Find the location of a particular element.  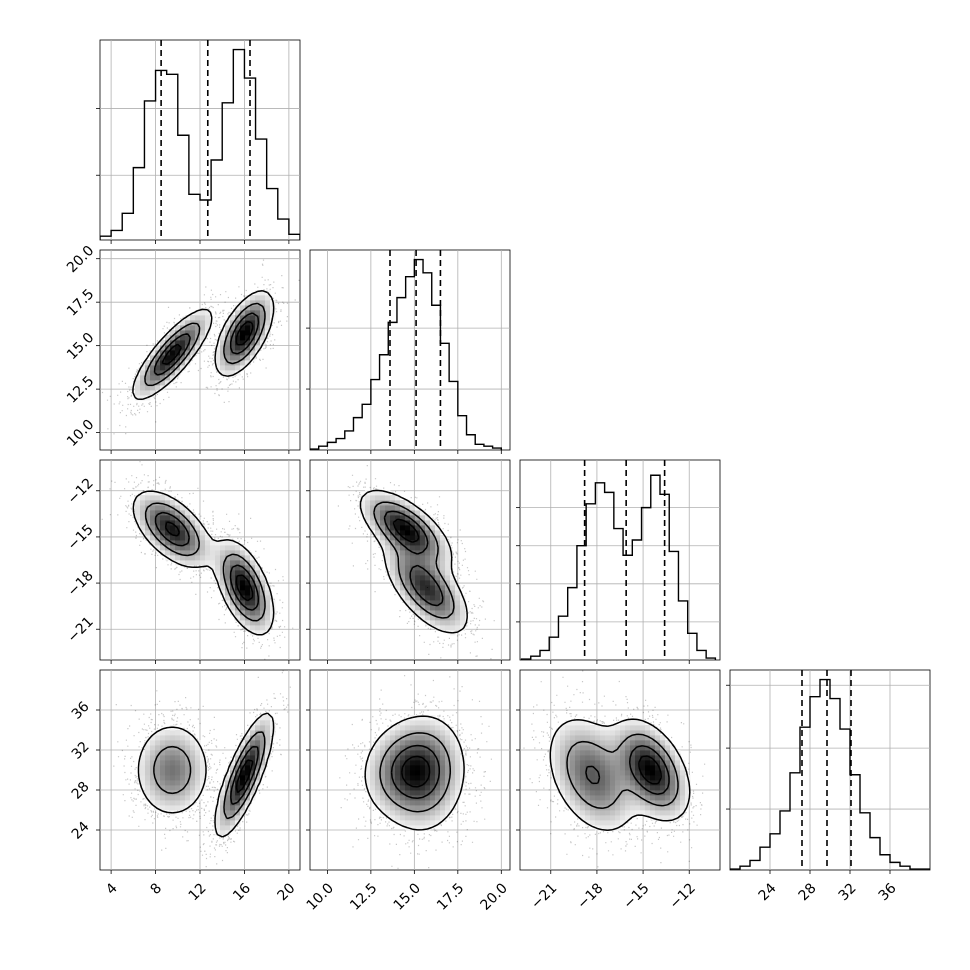

panel-content is located at coordinates (200, 770).